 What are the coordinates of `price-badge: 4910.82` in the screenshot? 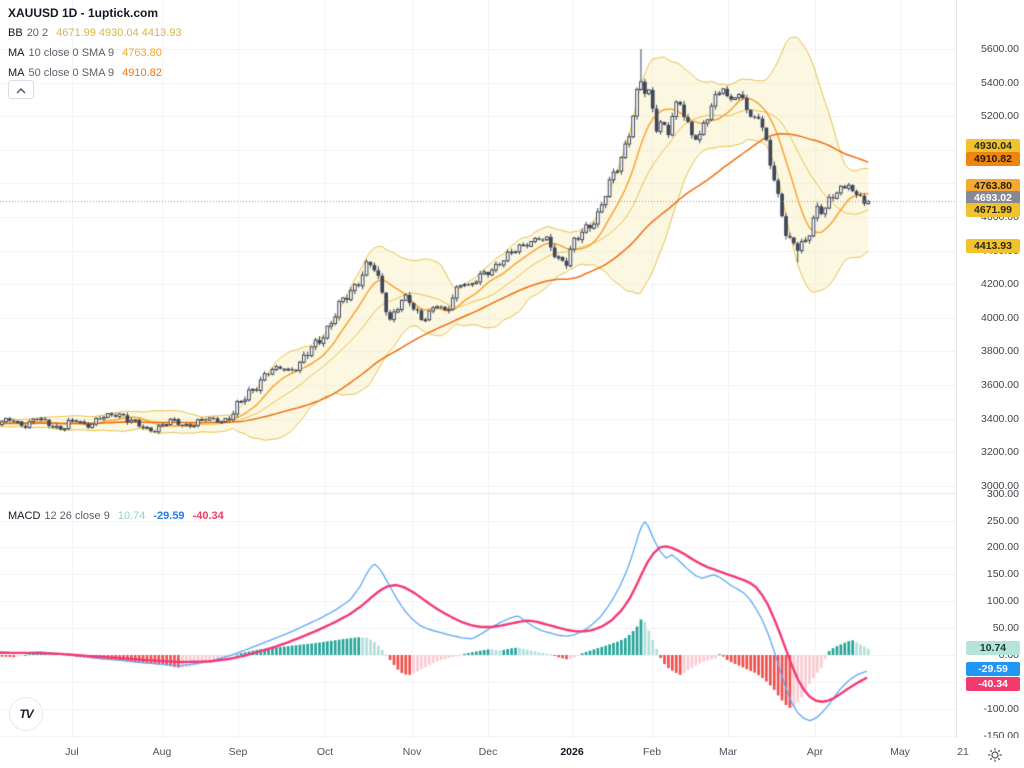 It's located at (993, 159).